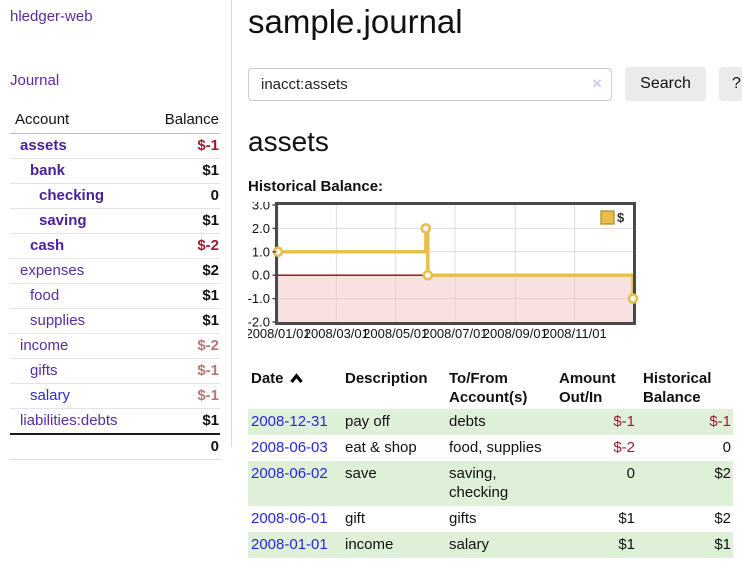  Describe the element at coordinates (495, 447) in the screenshot. I see `register-accounts-cell: food, supplies` at that location.